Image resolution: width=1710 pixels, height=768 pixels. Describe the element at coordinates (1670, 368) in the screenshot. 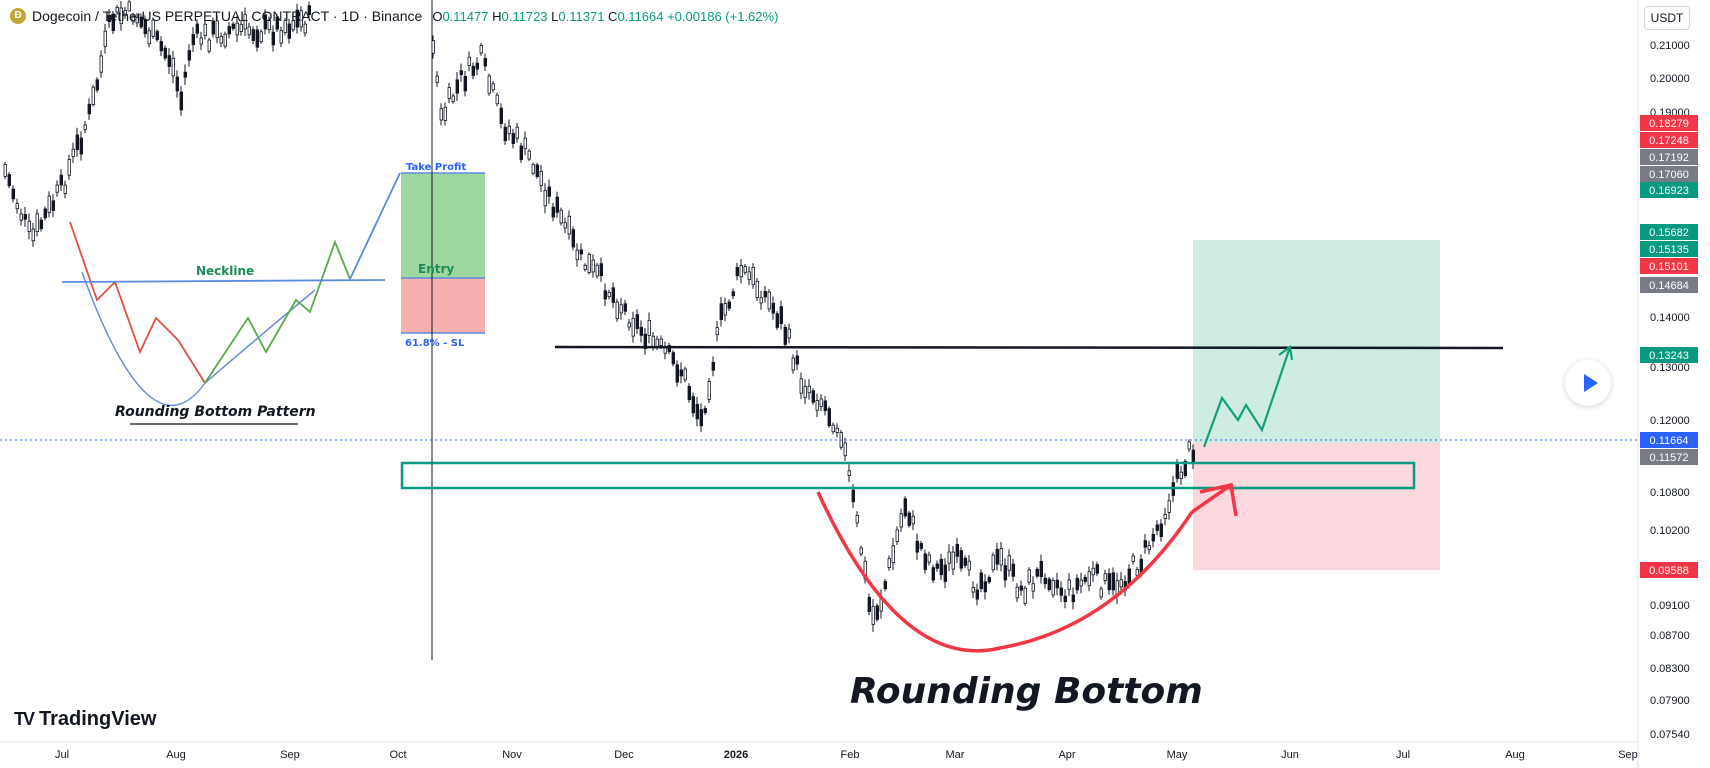

I see `y-tick-label: 0.13000` at that location.